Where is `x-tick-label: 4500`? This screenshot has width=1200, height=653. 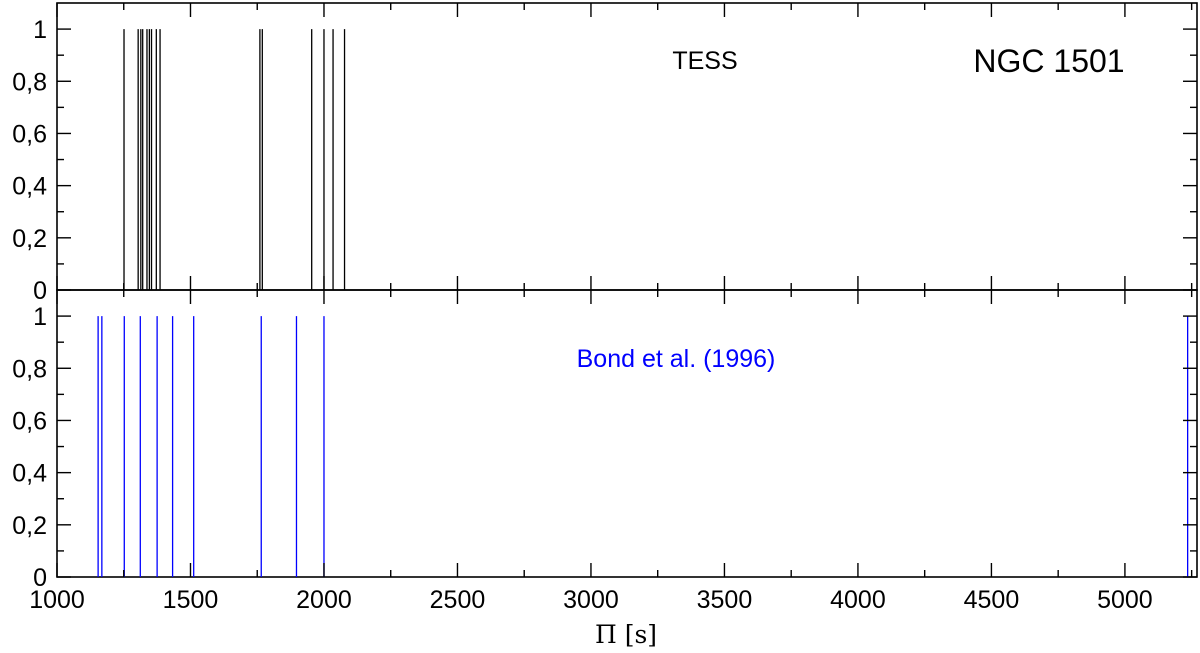
x-tick-label: 4500 is located at coordinates (992, 600).